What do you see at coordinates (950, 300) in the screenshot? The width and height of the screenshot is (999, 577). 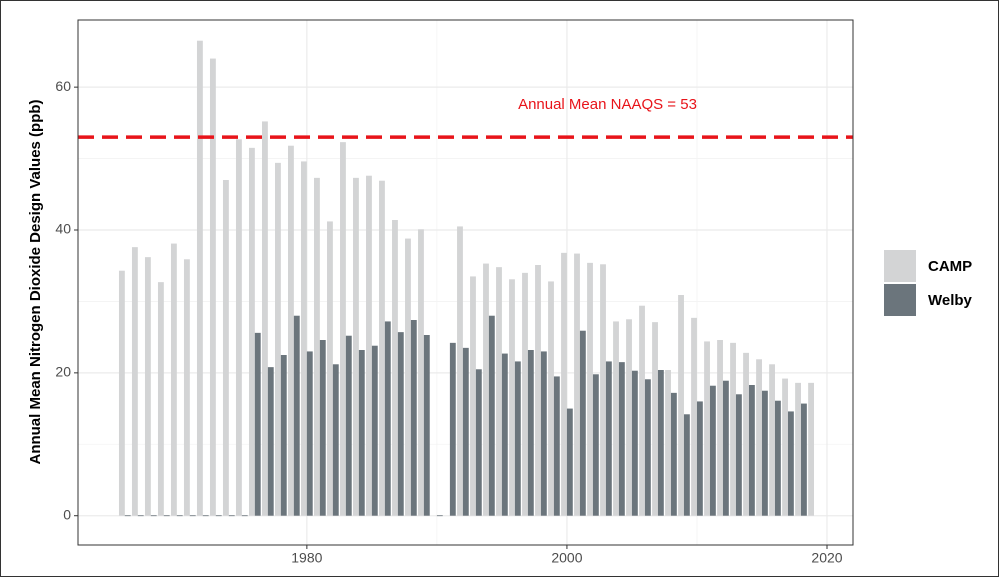 I see `legend-label: Welby` at bounding box center [950, 300].